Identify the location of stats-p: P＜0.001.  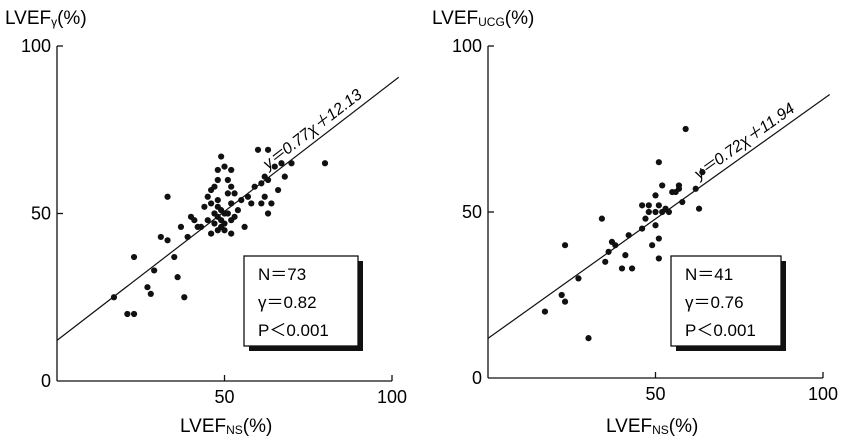
(293, 330).